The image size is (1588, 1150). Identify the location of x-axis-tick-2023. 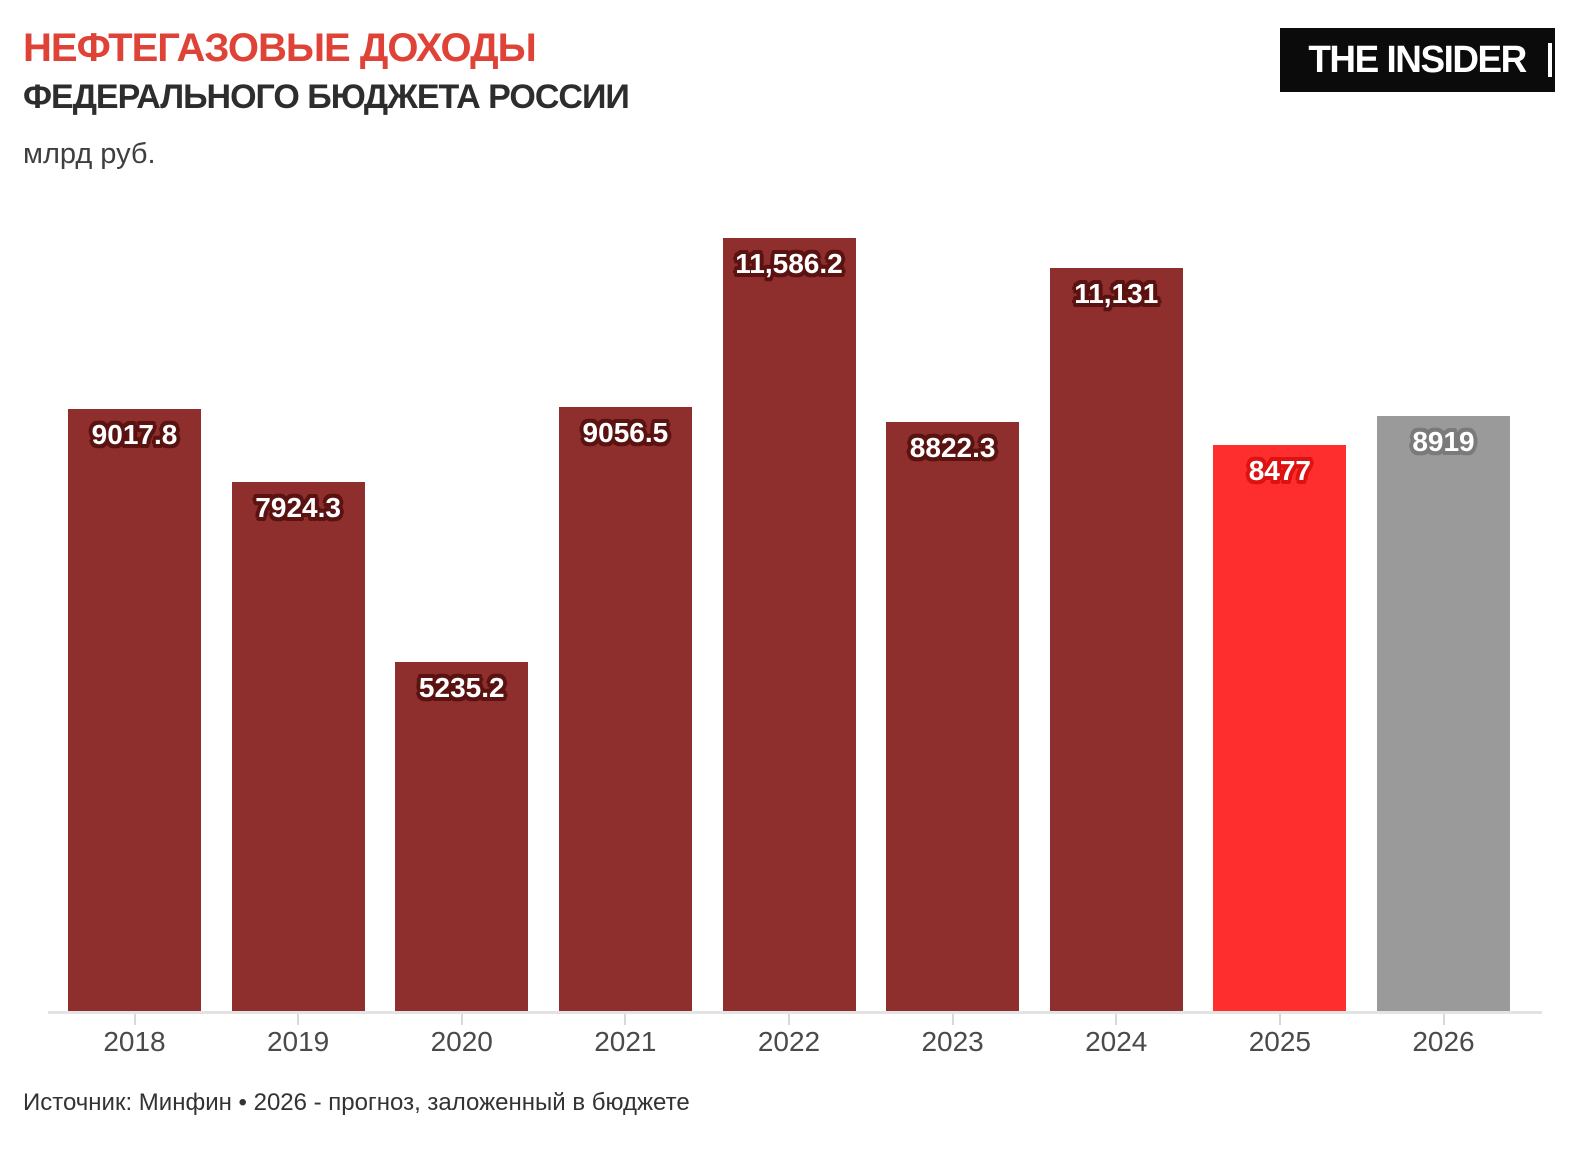
(952, 1019).